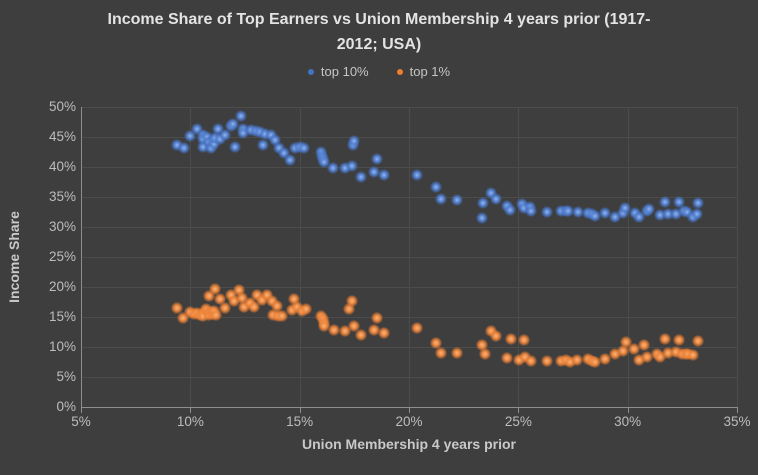 The height and width of the screenshot is (475, 758). Describe the element at coordinates (310, 71) in the screenshot. I see `legend-marker-top-10-icon` at that location.